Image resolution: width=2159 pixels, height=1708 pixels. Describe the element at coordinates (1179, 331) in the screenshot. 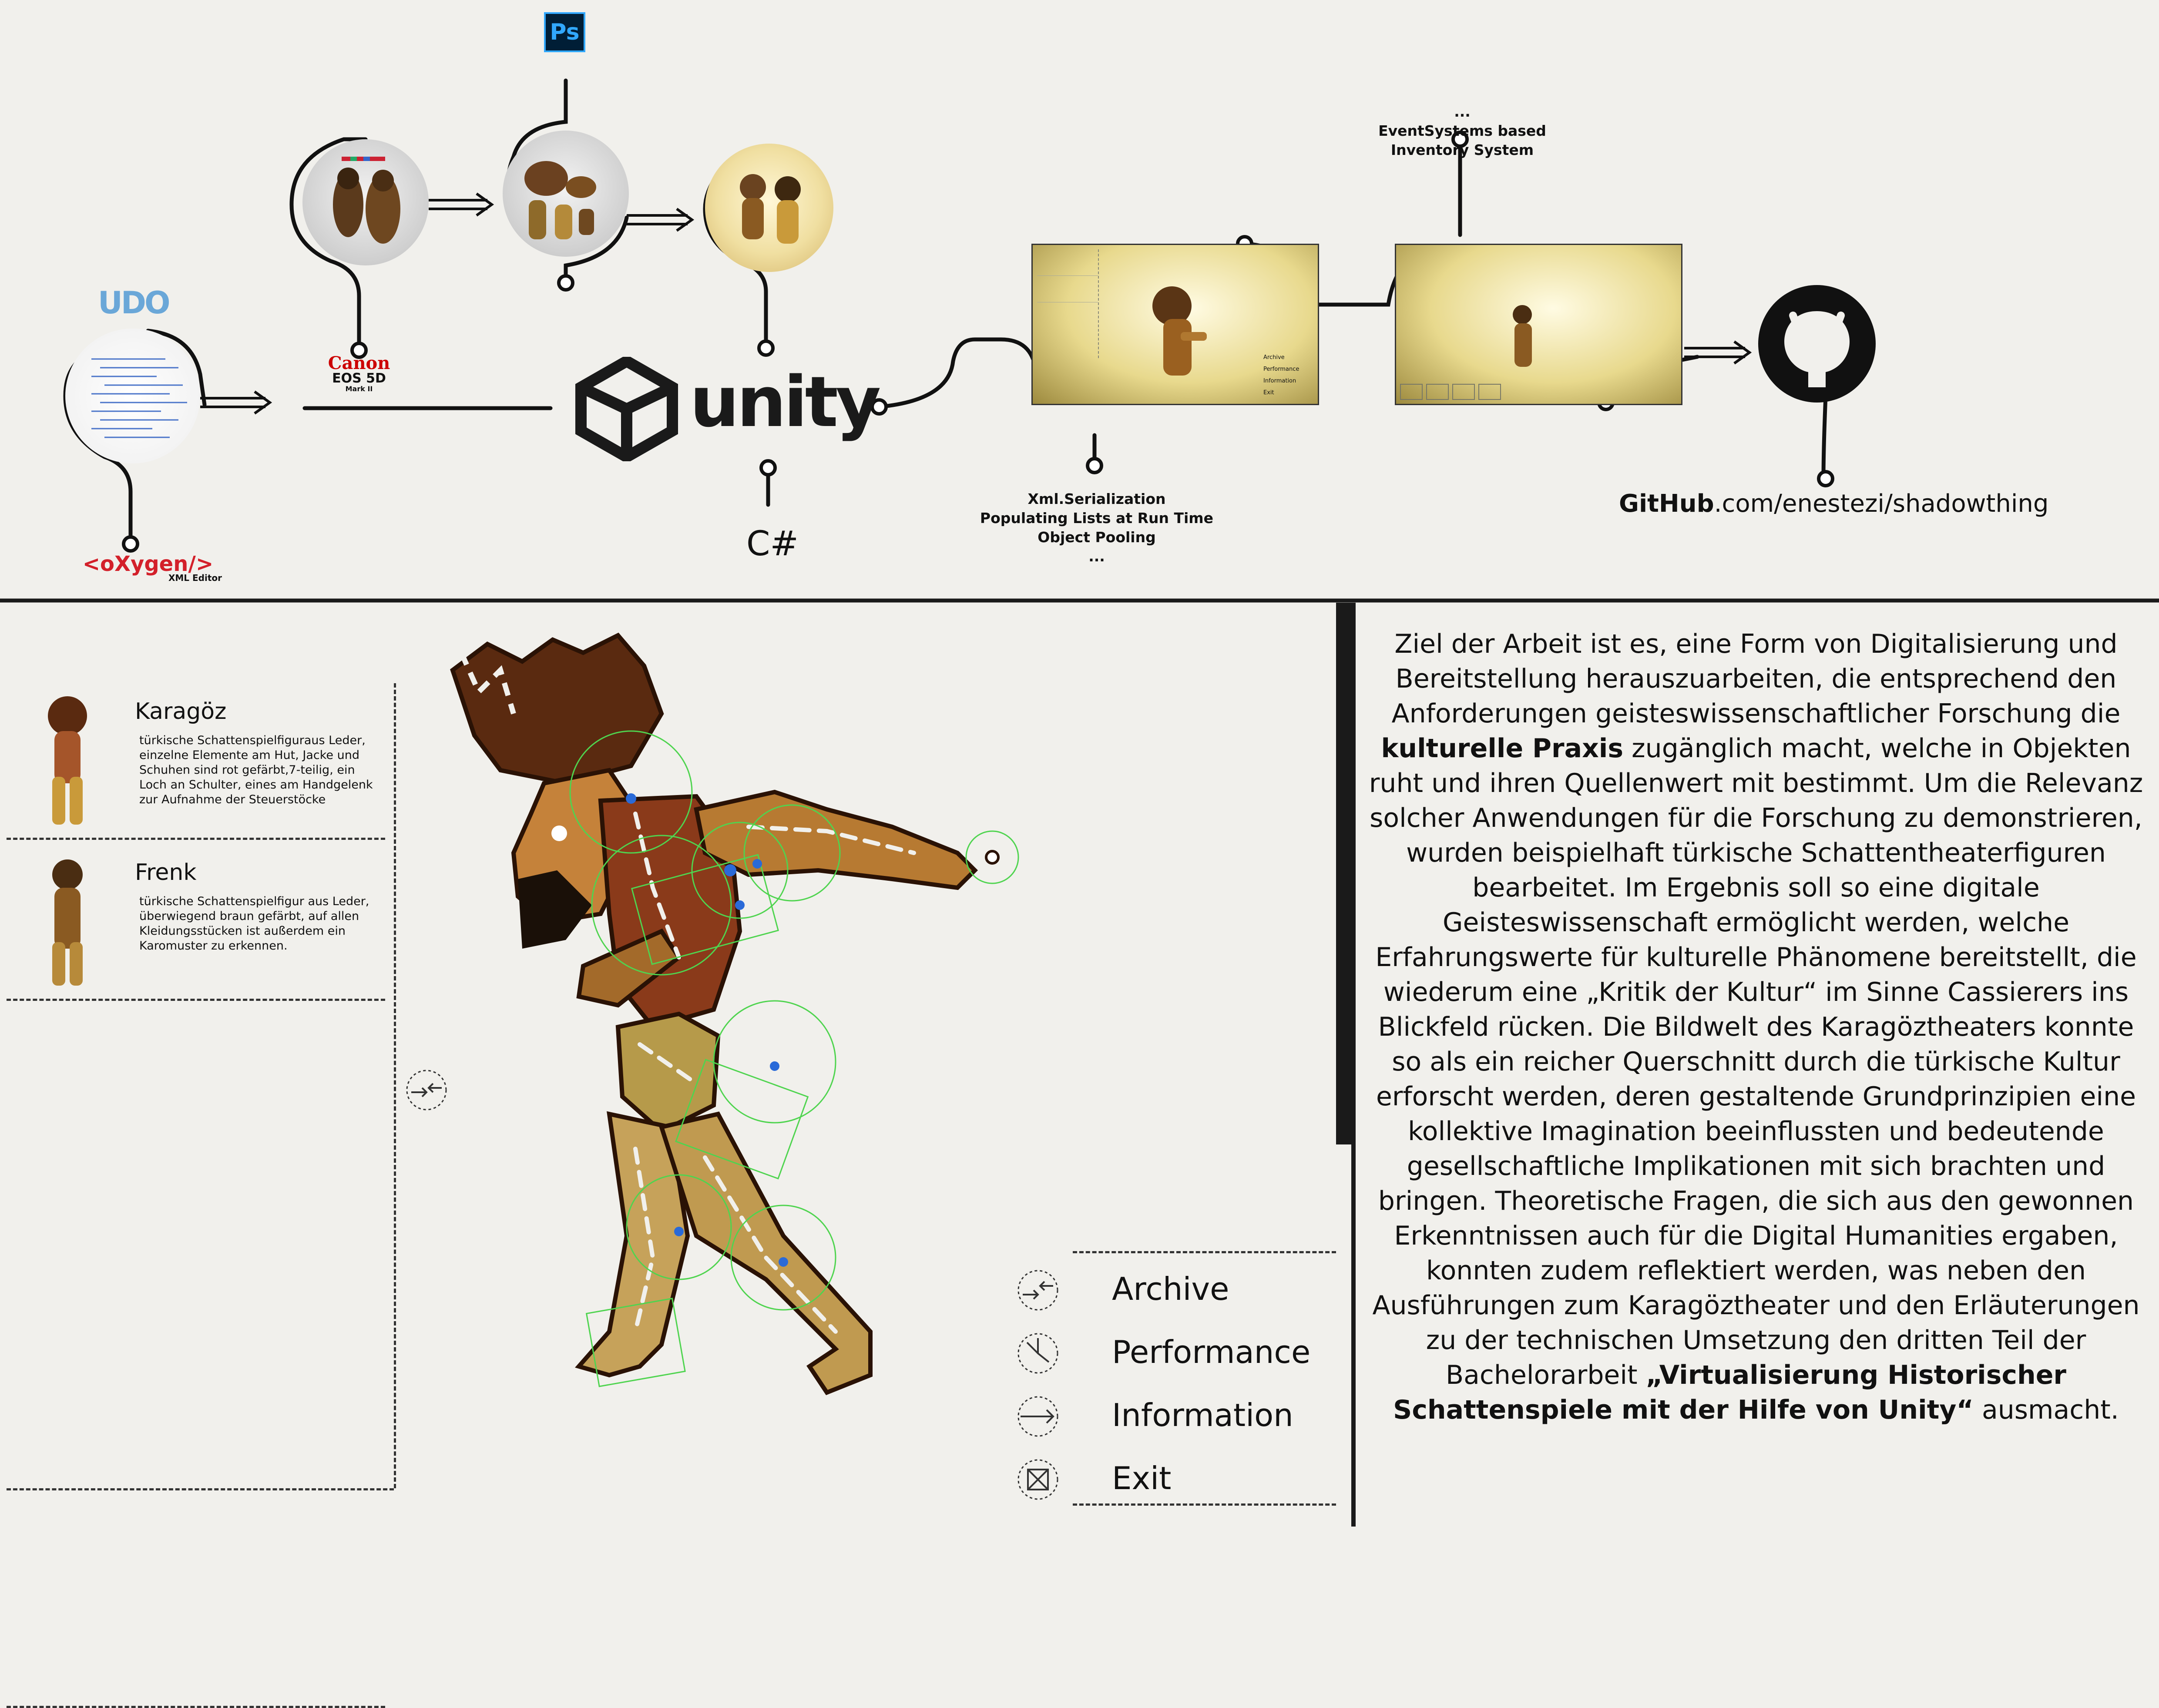

I see `mini-karagoz-figure-icon` at that location.